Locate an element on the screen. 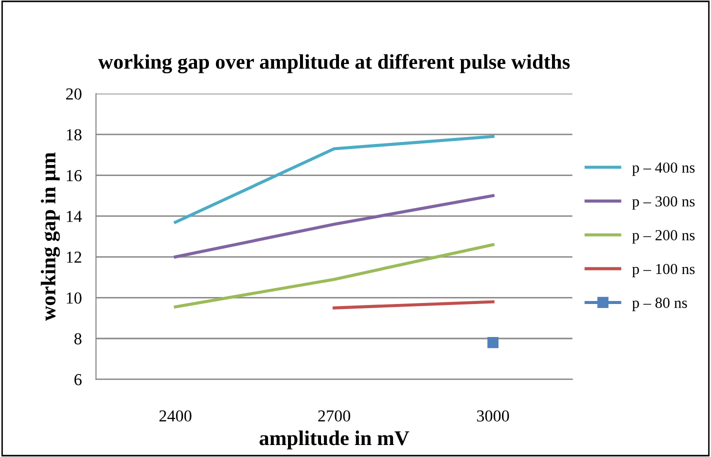 This screenshot has width=711, height=457. y-tick-label: 16 is located at coordinates (74, 176).